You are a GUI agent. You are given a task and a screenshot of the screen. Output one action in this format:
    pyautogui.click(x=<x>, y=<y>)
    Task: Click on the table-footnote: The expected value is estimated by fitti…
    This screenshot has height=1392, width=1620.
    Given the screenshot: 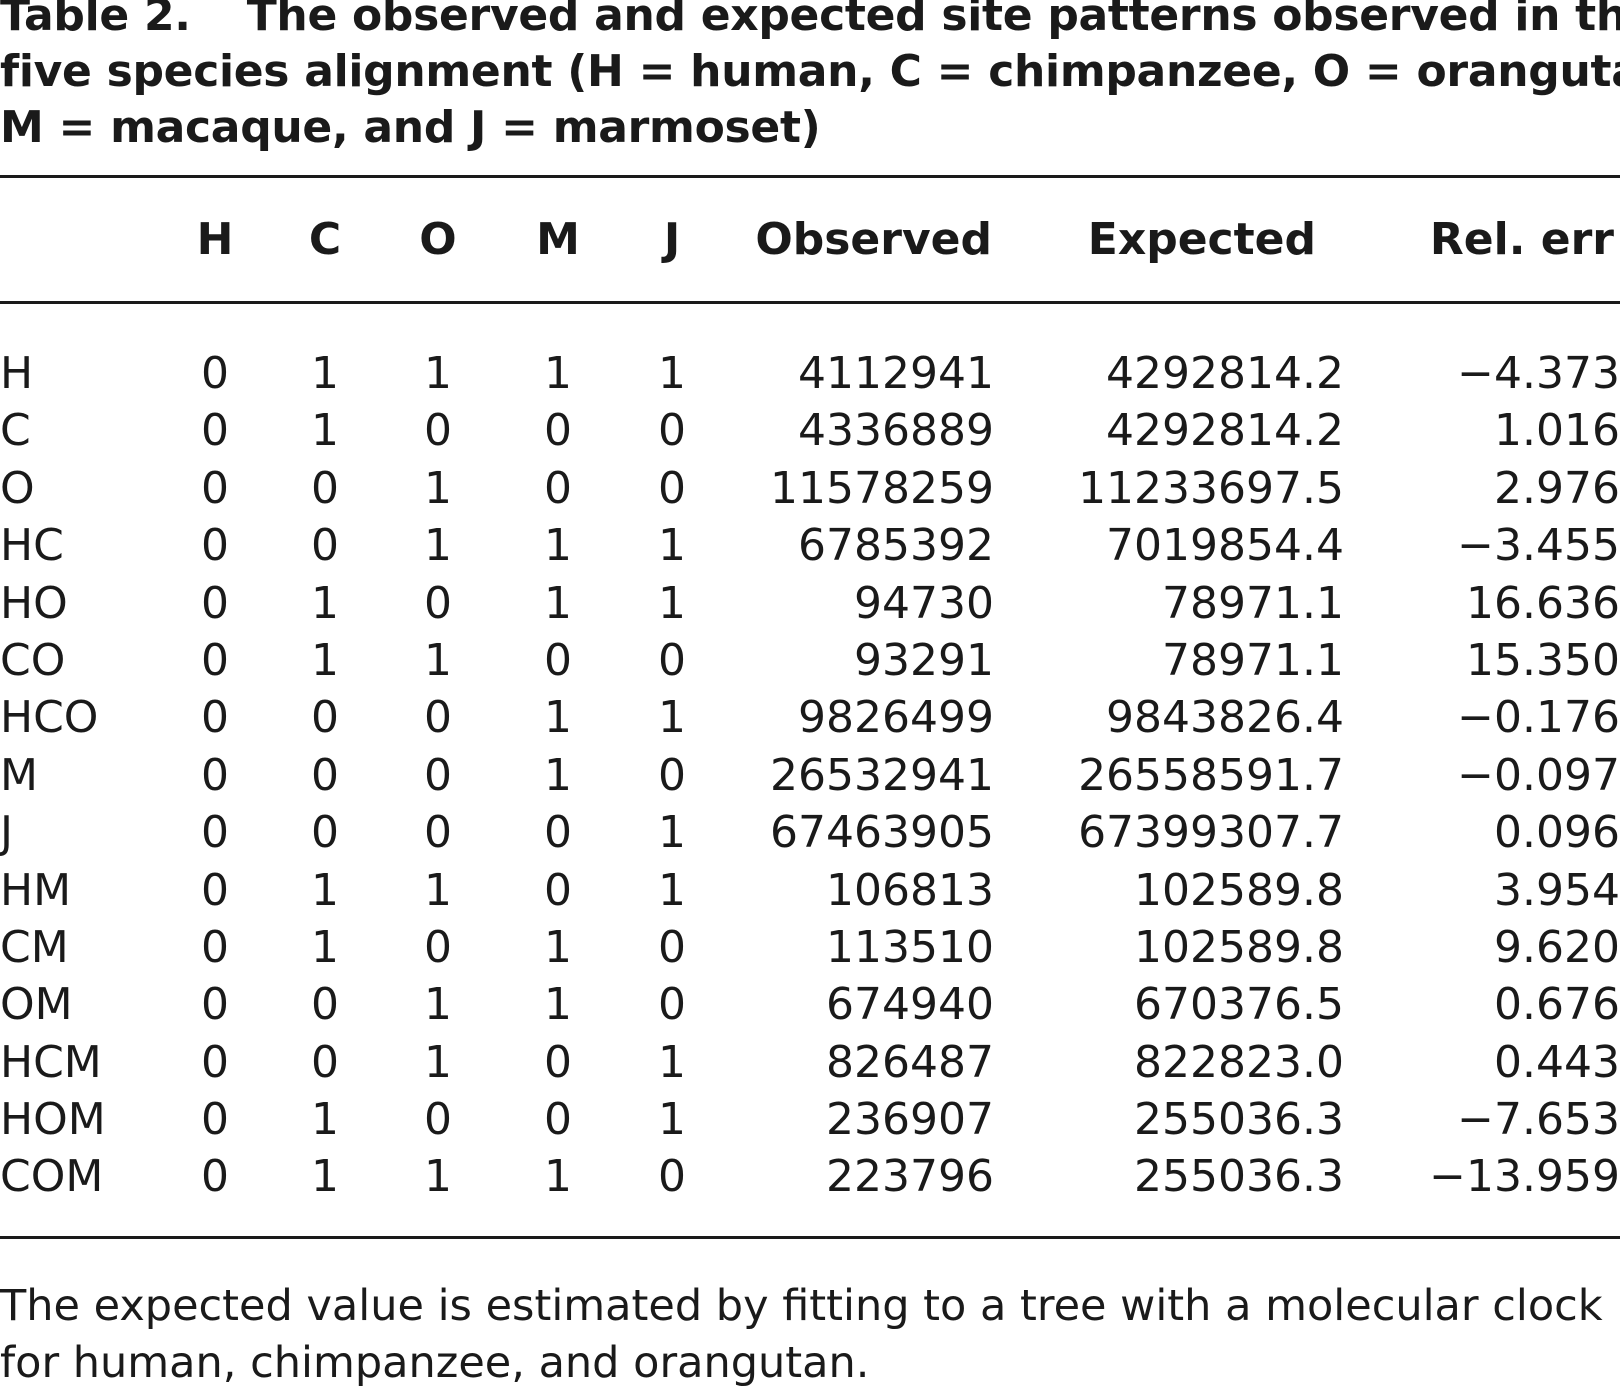 What is the action you would take?
    pyautogui.click(x=810, y=1335)
    